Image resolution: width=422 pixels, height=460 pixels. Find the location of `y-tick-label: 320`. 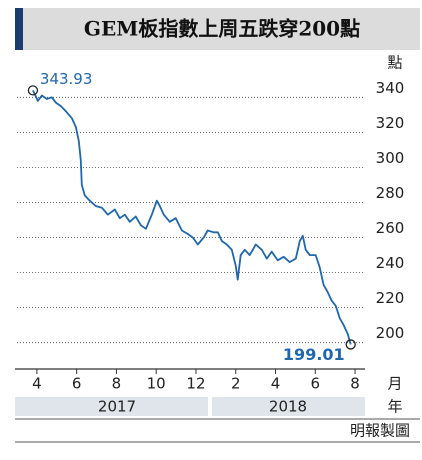

y-tick-label: 320 is located at coordinates (390, 123).